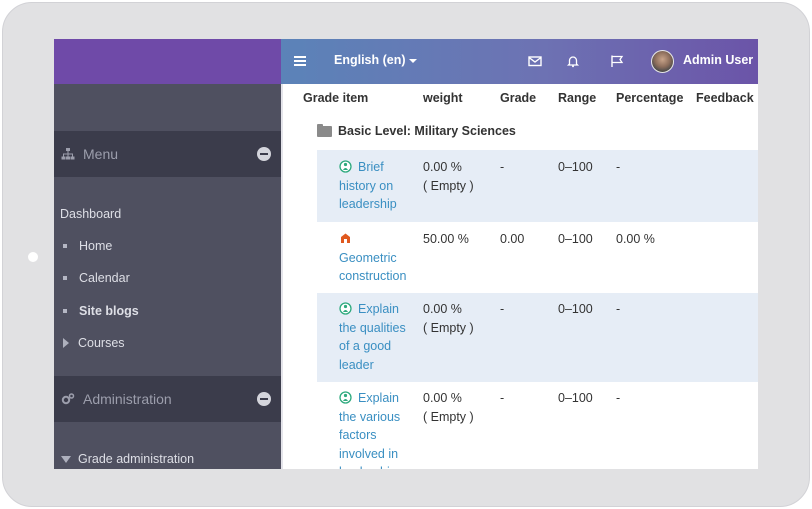 Image resolution: width=812 pixels, height=509 pixels. What do you see at coordinates (662, 61) in the screenshot?
I see `user-avatar` at bounding box center [662, 61].